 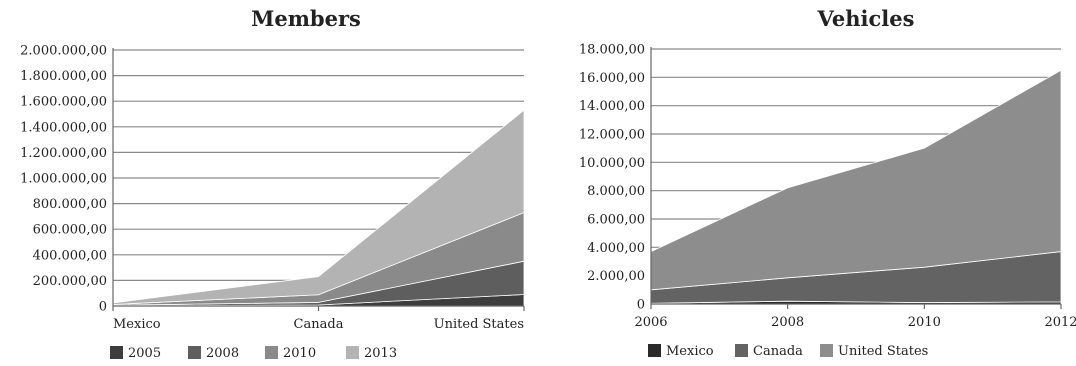 What do you see at coordinates (63, 102) in the screenshot?
I see `y-tick-label: 1.600.000,00` at bounding box center [63, 102].